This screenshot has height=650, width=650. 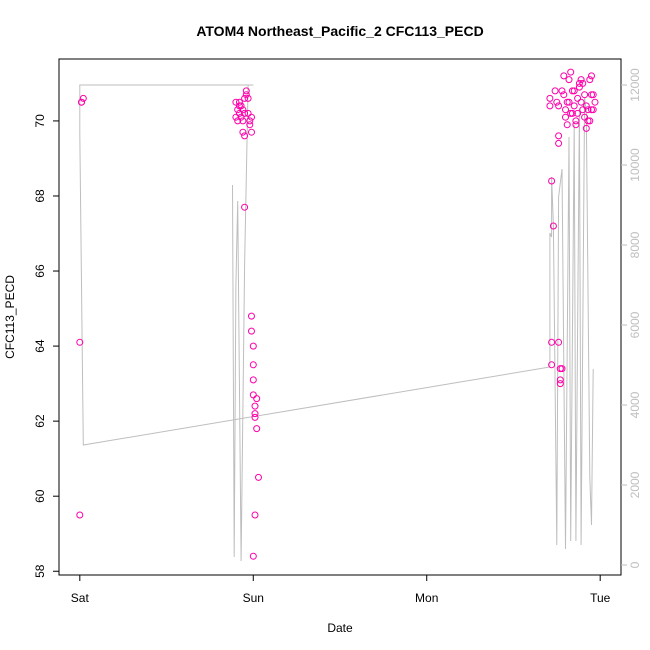 I want to click on y-axis-label: CFC113_PECD, so click(x=10, y=317).